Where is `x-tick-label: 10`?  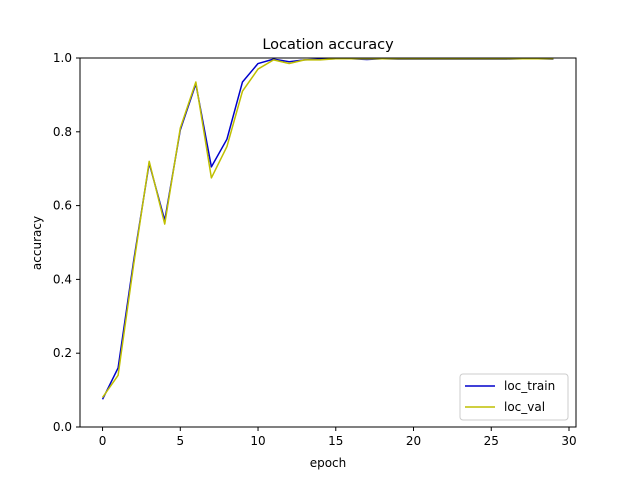 x-tick-label: 10 is located at coordinates (257, 441).